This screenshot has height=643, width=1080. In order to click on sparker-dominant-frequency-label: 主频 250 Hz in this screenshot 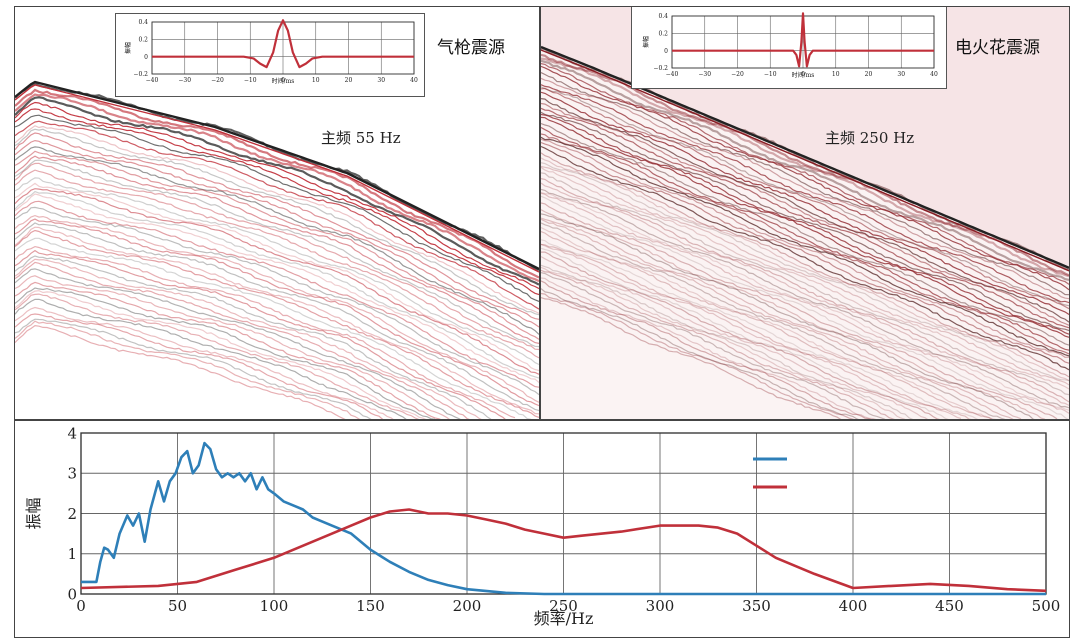, I will do `click(870, 138)`.